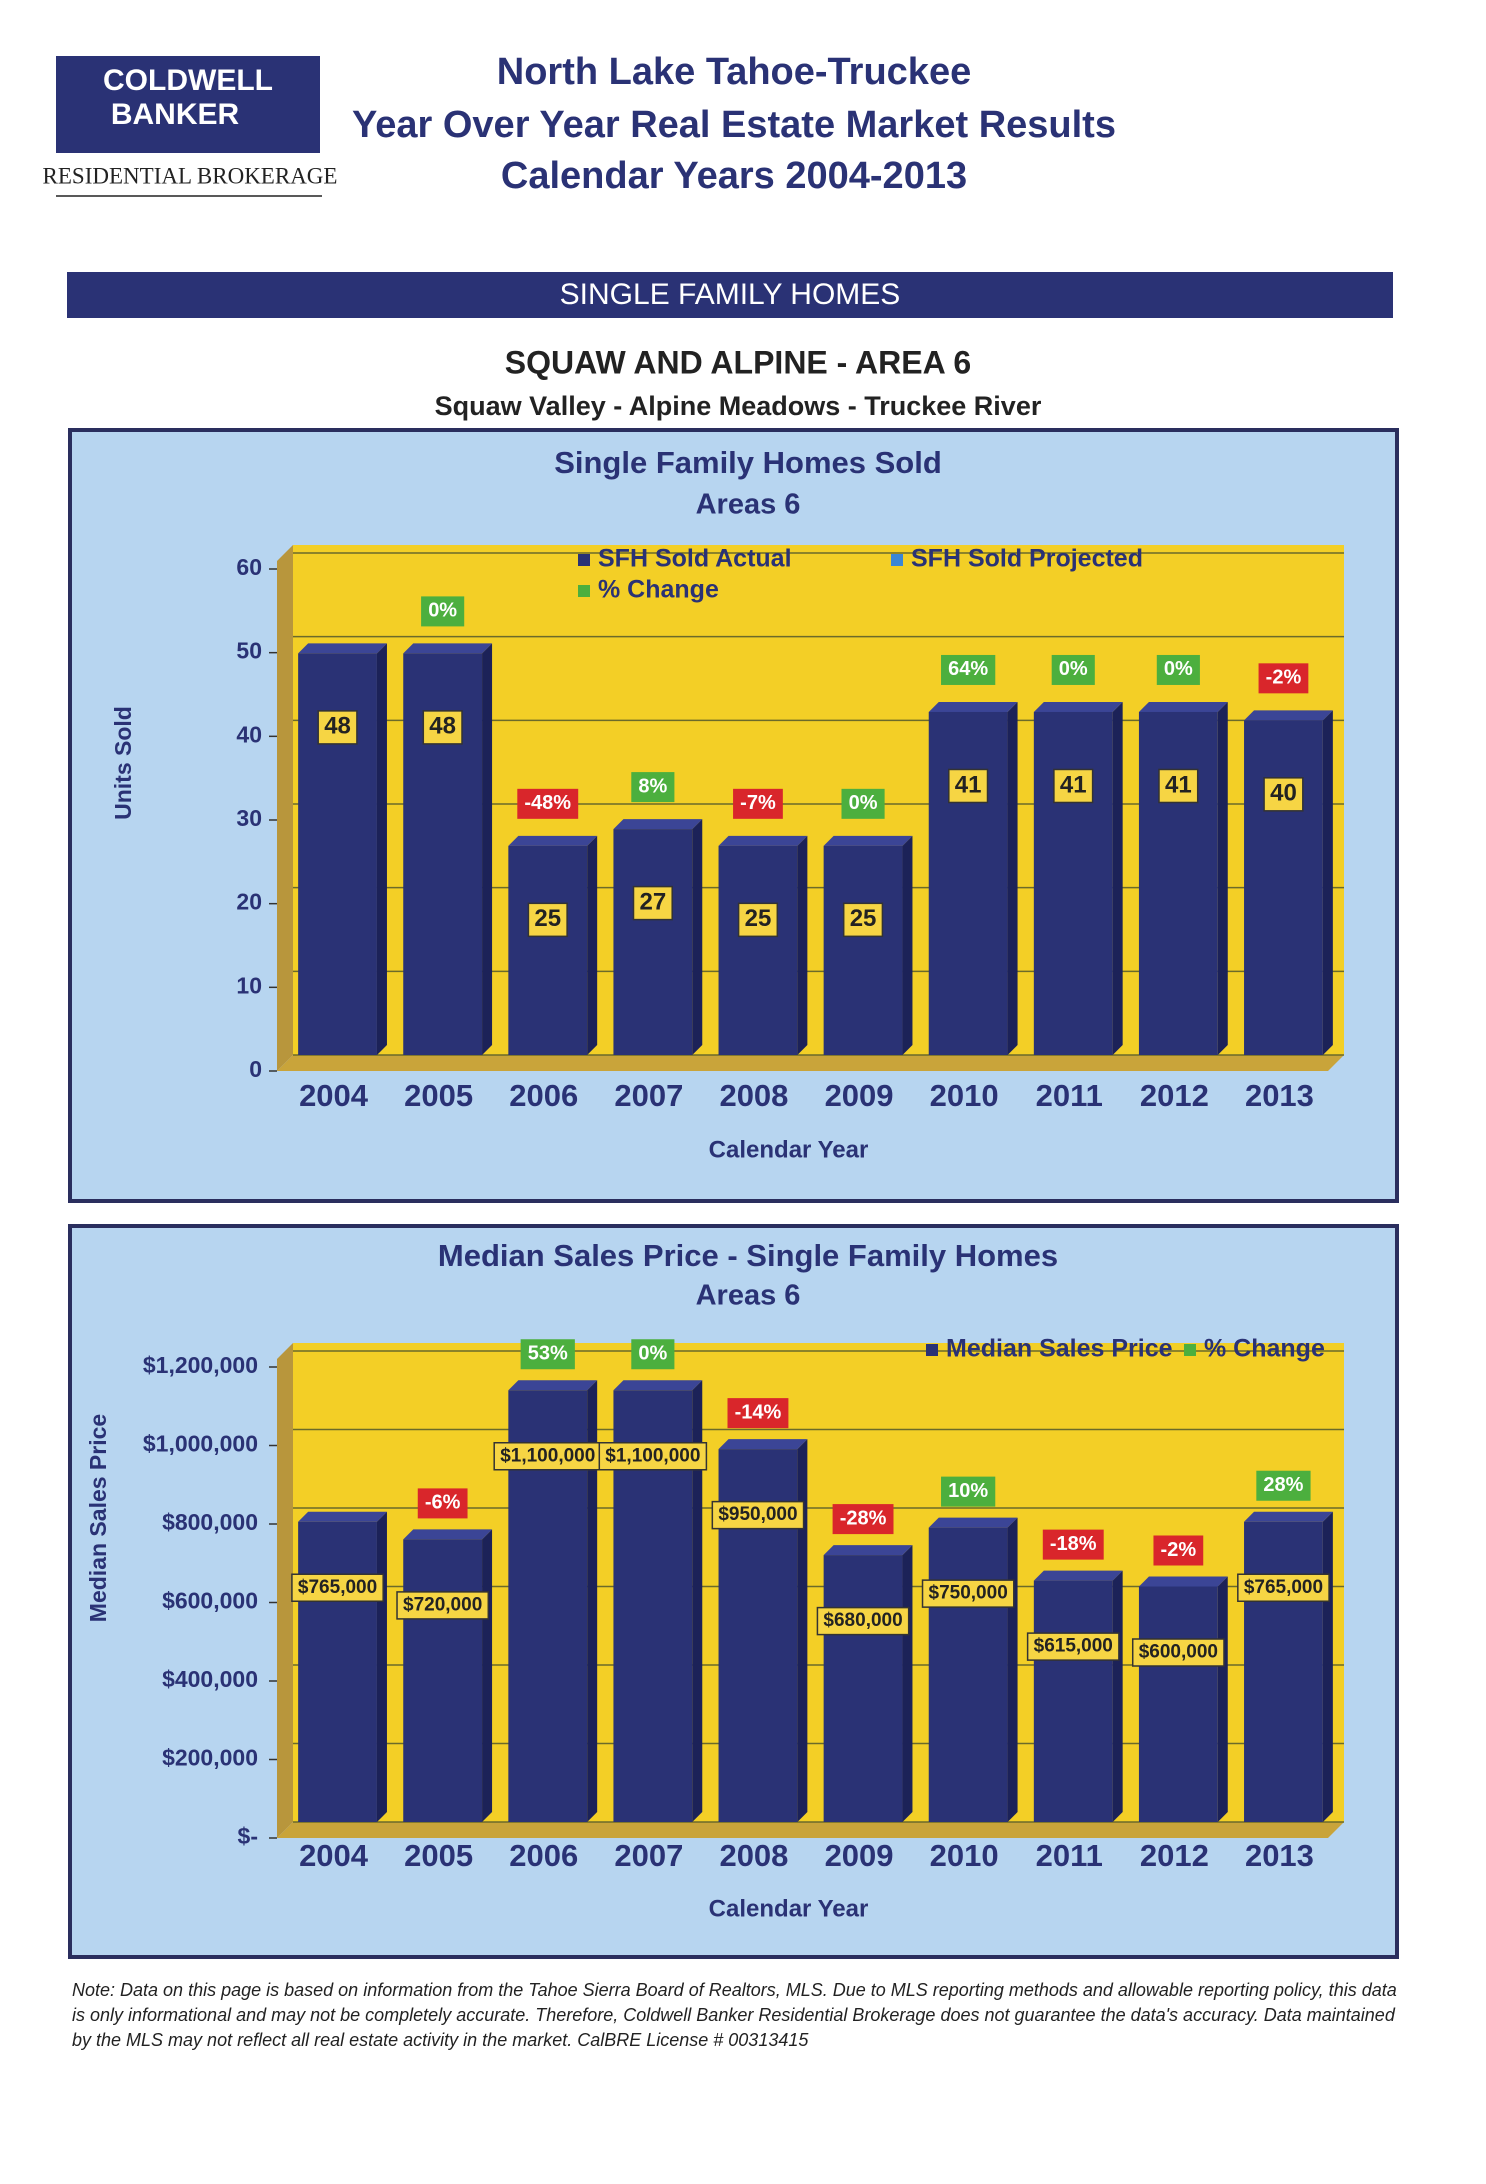 The width and height of the screenshot is (1486, 2184). What do you see at coordinates (859, 1095) in the screenshot?
I see `x-tick-label: 2009` at bounding box center [859, 1095].